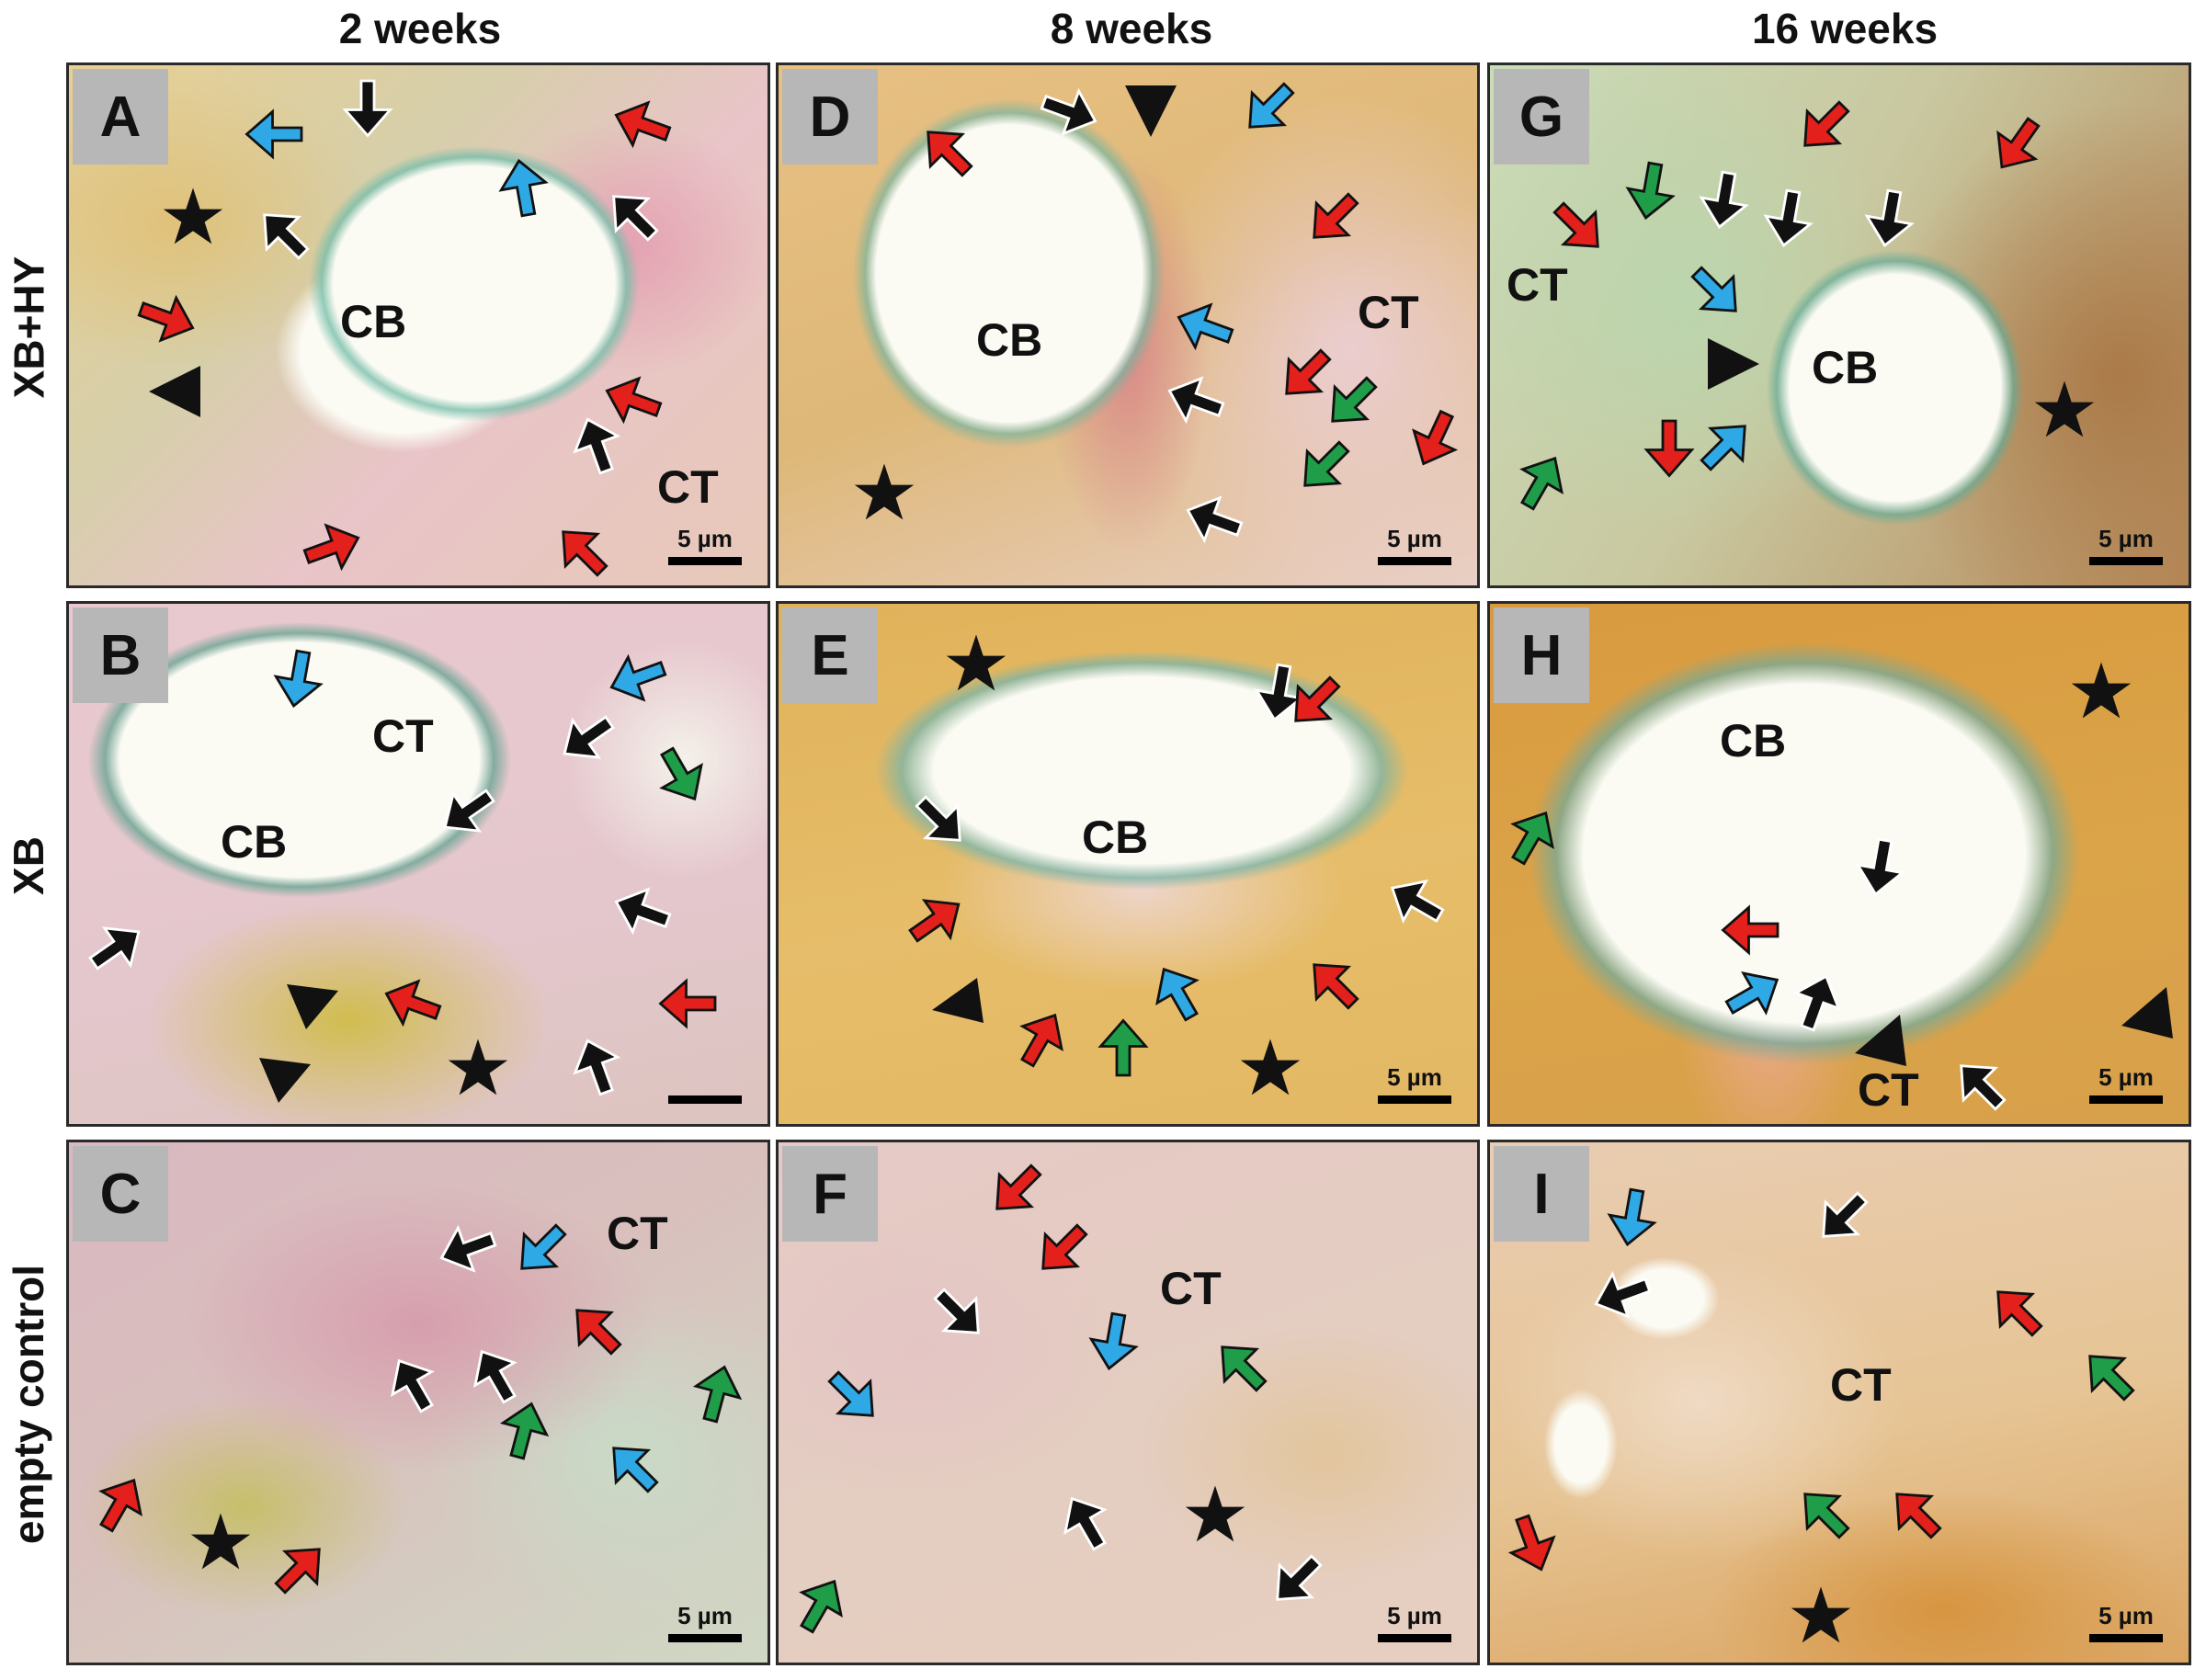 The width and height of the screenshot is (2206, 1680). What do you see at coordinates (418, 325) in the screenshot?
I see `panel-a: A CB CT 5 µm` at bounding box center [418, 325].